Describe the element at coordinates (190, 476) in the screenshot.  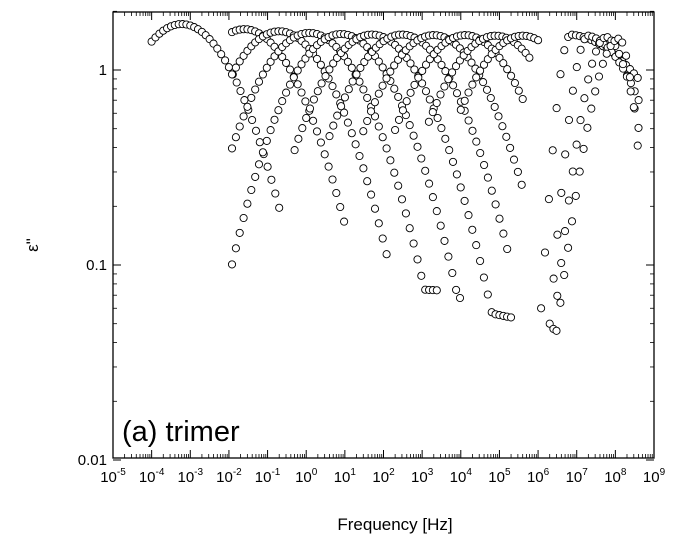
I see `x-tick-label: 10⁻³` at that location.